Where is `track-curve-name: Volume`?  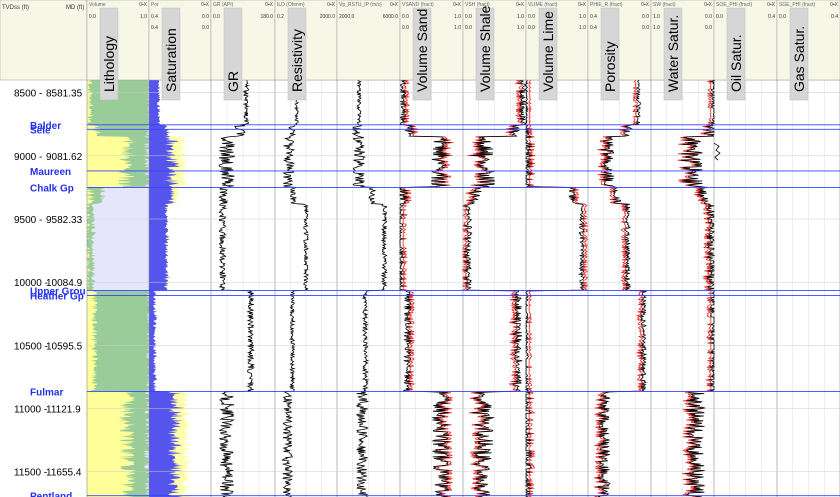 track-curve-name: Volume is located at coordinates (97, 5).